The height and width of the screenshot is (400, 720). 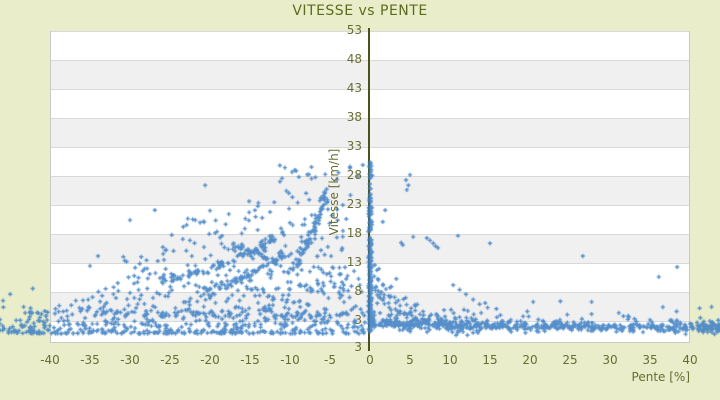 What do you see at coordinates (330, 360) in the screenshot?
I see `x-tick-label: -5` at bounding box center [330, 360].